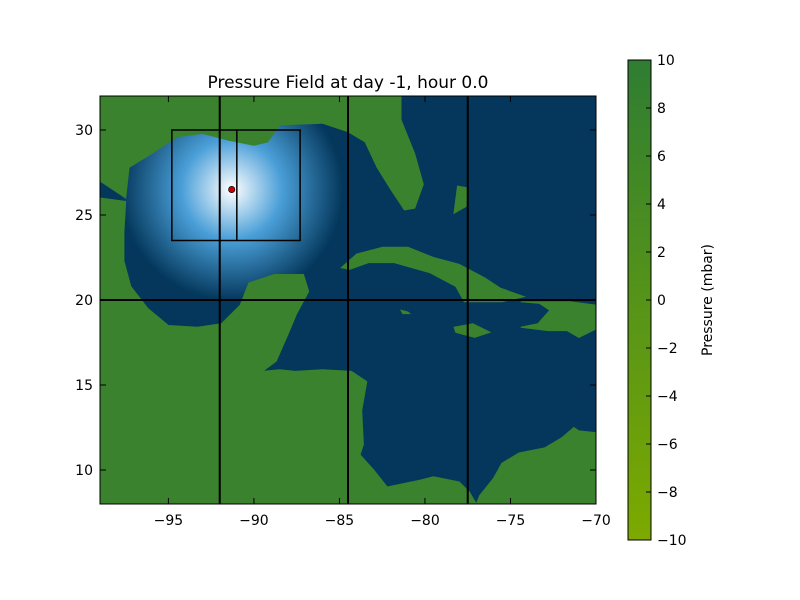 The image size is (800, 600). What do you see at coordinates (84, 471) in the screenshot?
I see `y-tick-label: 10` at bounding box center [84, 471].